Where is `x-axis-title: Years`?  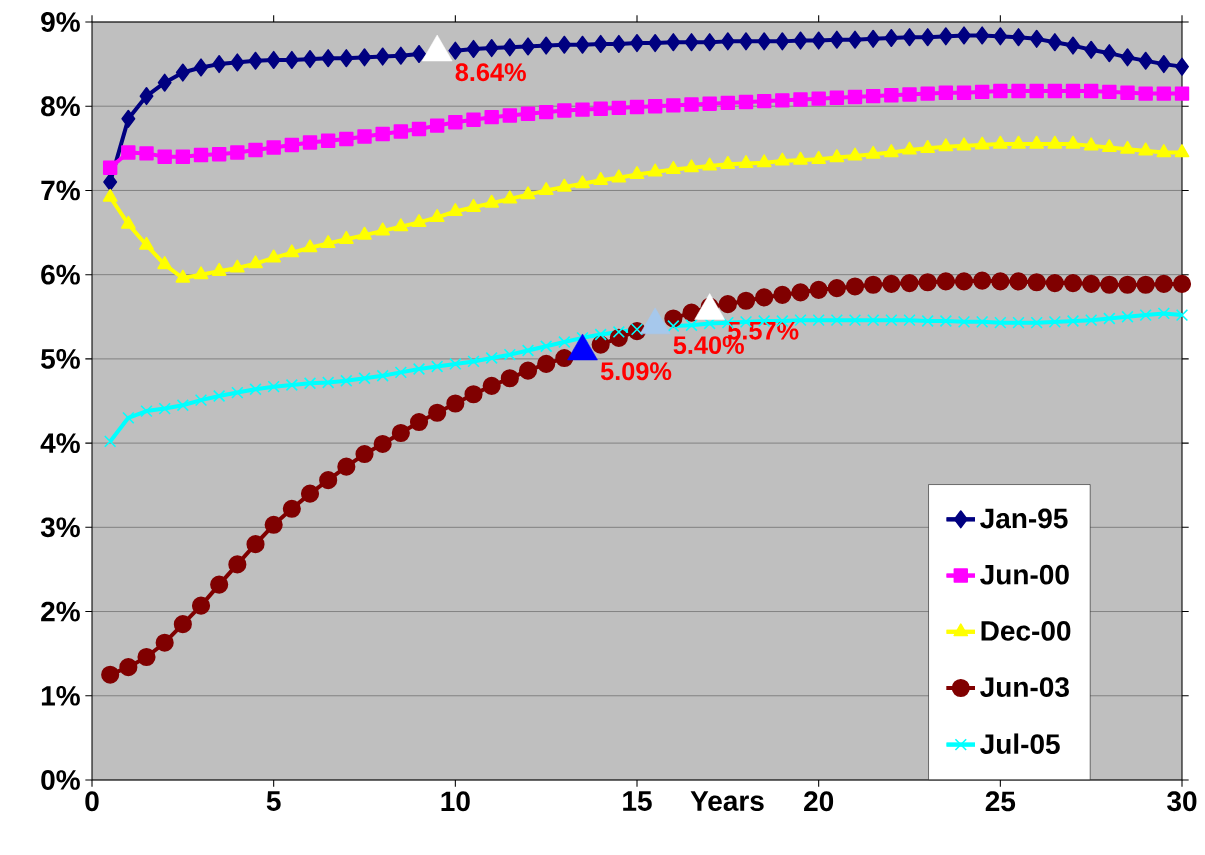 x-axis-title: Years is located at coordinates (727, 801).